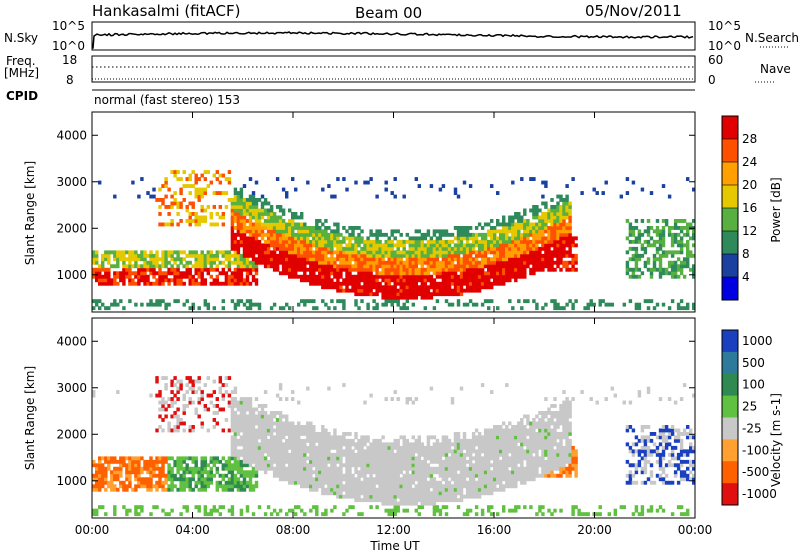 Image resolution: width=800 pixels, height=554 pixels. I want to click on velocity-ytick-label: 4000, so click(71, 341).